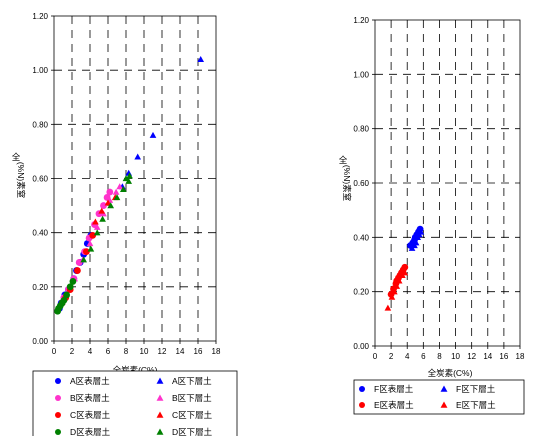 Image resolution: width=537 pixels, height=436 pixels. I want to click on legend-label: F区下層土, so click(476, 389).